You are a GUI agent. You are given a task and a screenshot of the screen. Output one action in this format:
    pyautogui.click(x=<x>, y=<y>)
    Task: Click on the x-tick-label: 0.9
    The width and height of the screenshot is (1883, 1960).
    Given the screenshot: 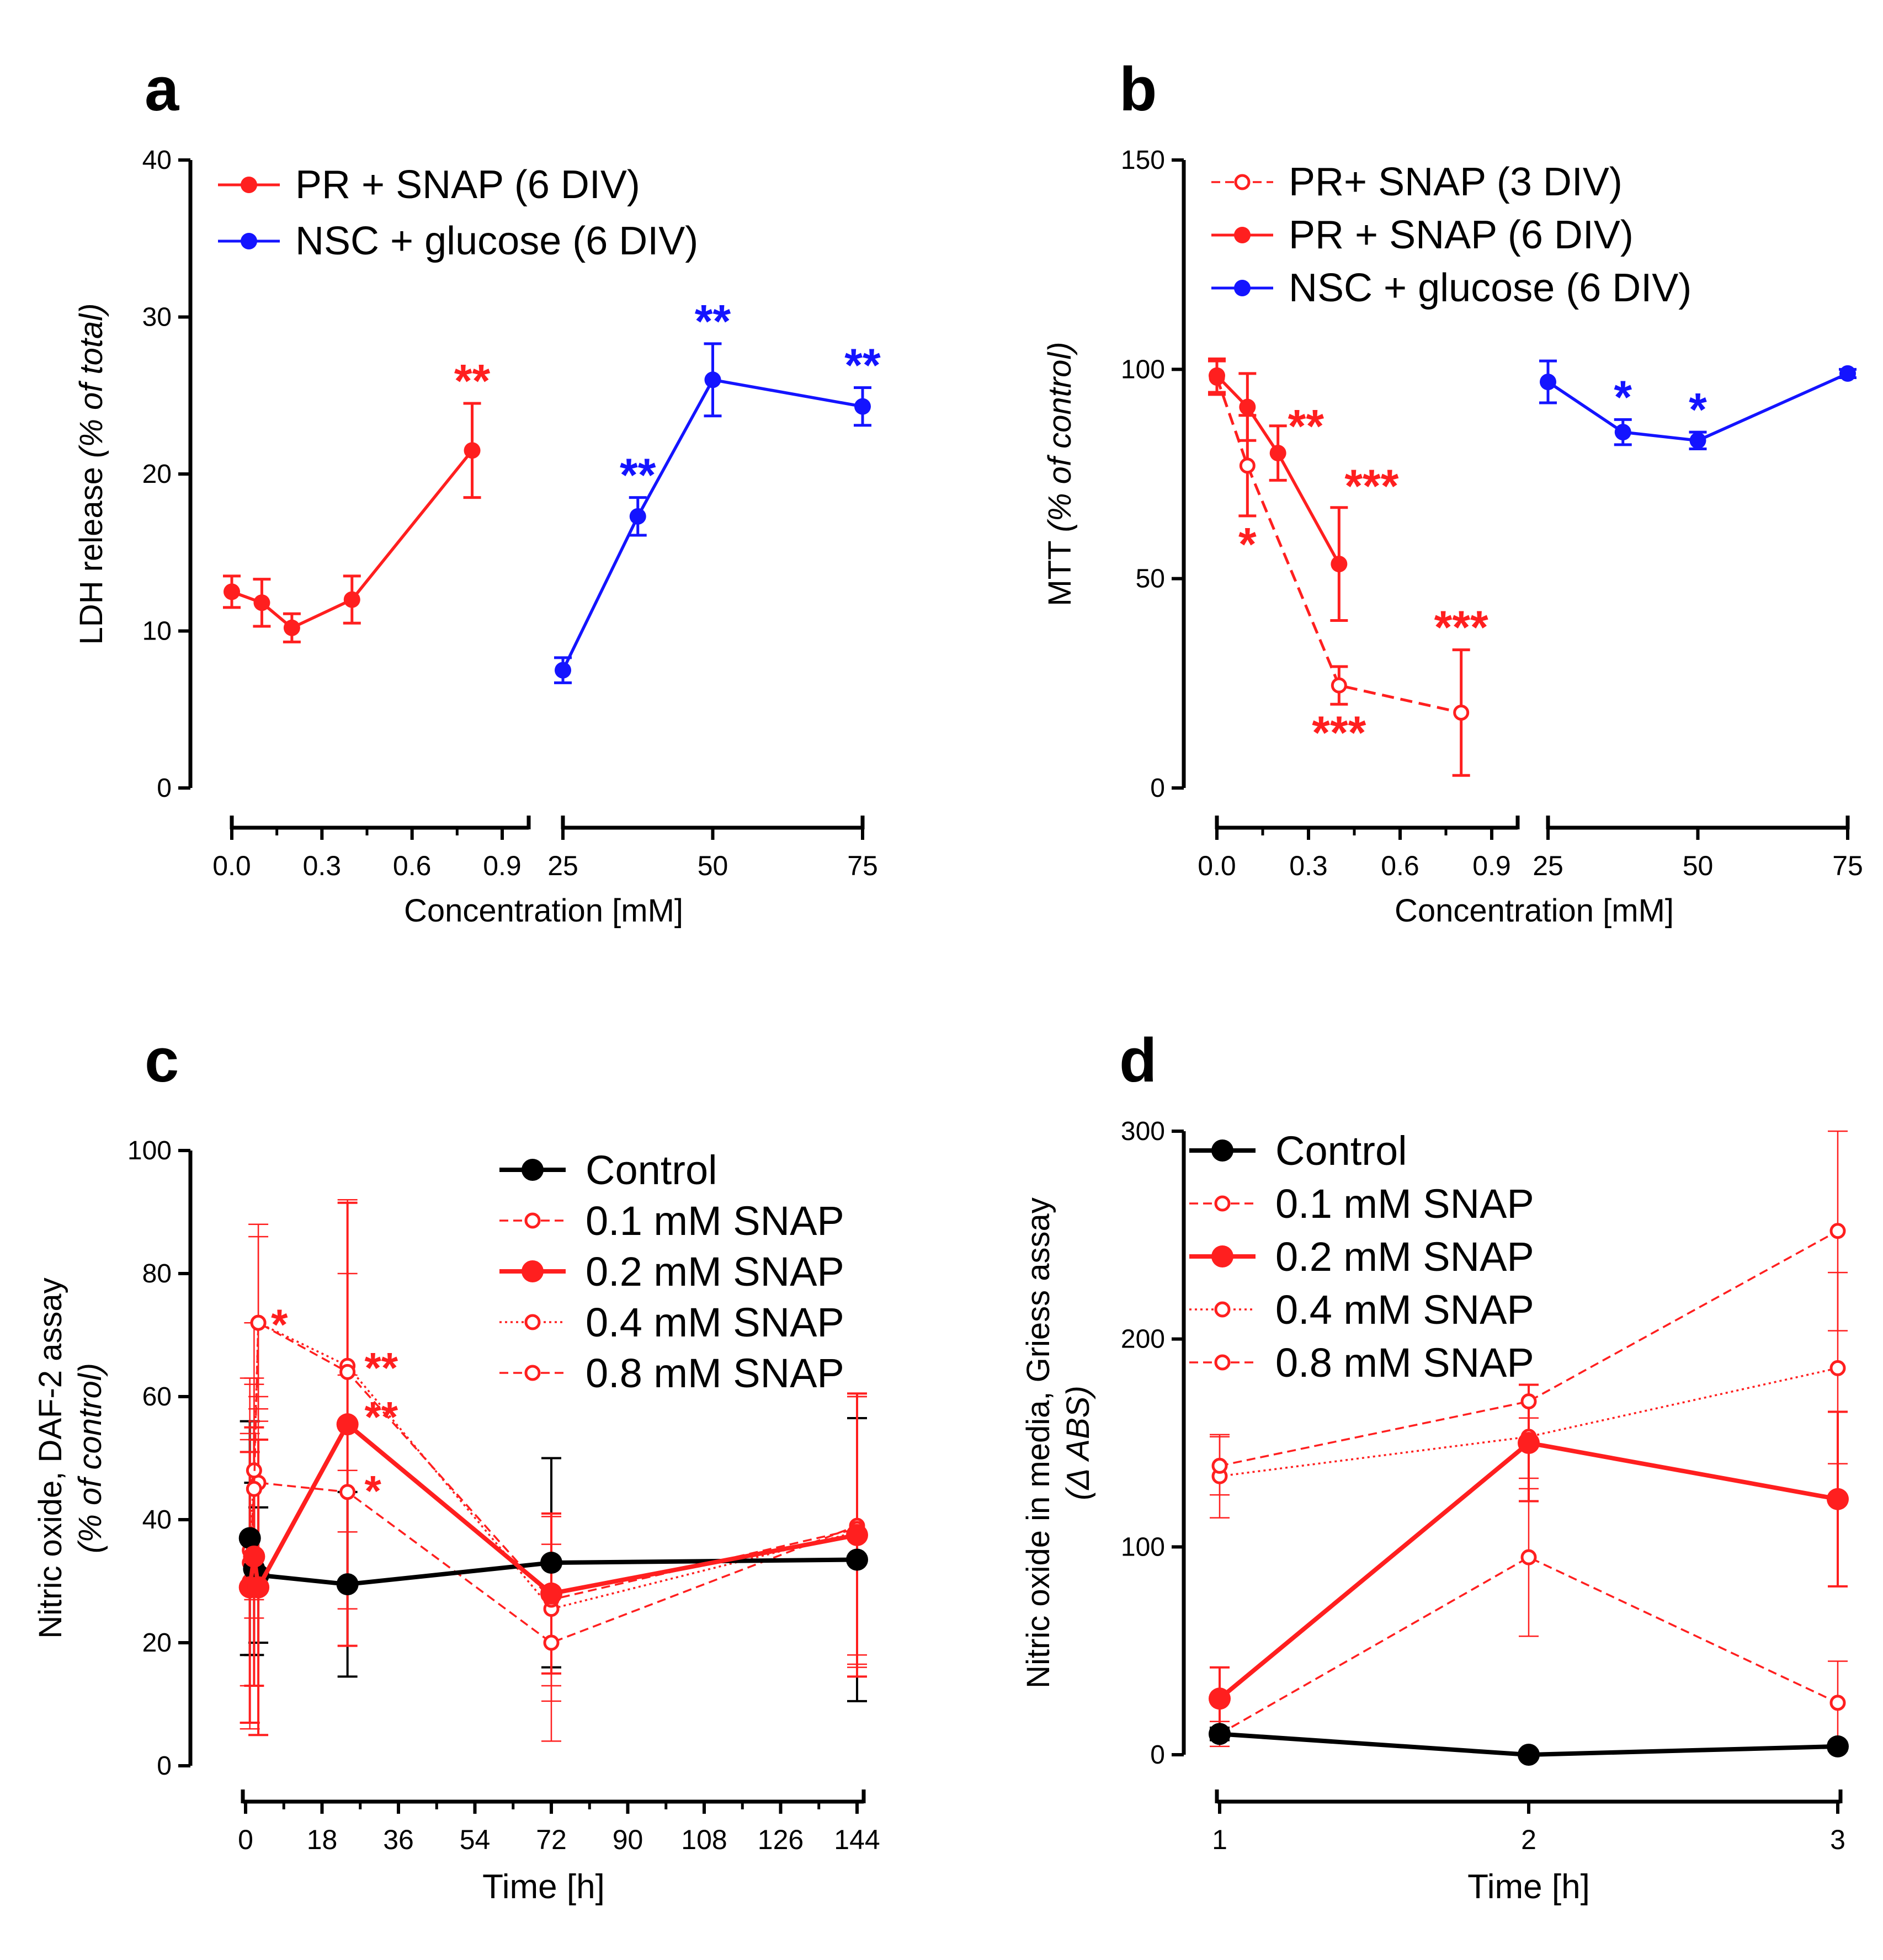 What is the action you would take?
    pyautogui.click(x=1491, y=865)
    